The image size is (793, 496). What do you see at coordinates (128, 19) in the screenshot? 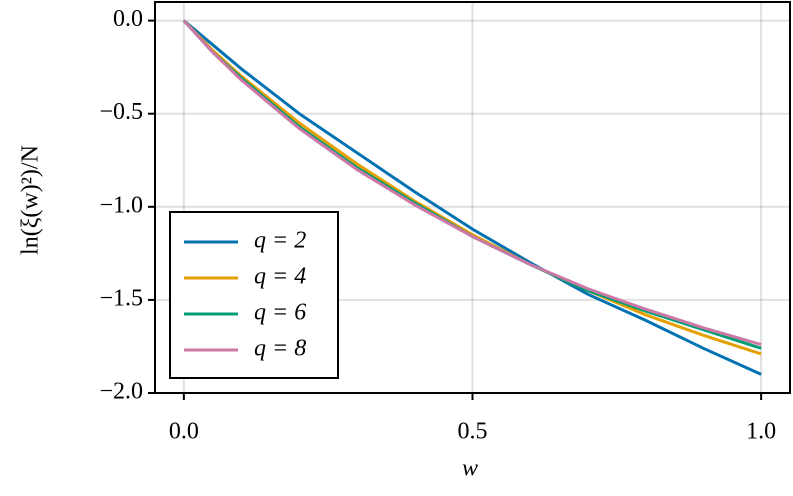
I see `y-tick-label: 0.0` at bounding box center [128, 19].